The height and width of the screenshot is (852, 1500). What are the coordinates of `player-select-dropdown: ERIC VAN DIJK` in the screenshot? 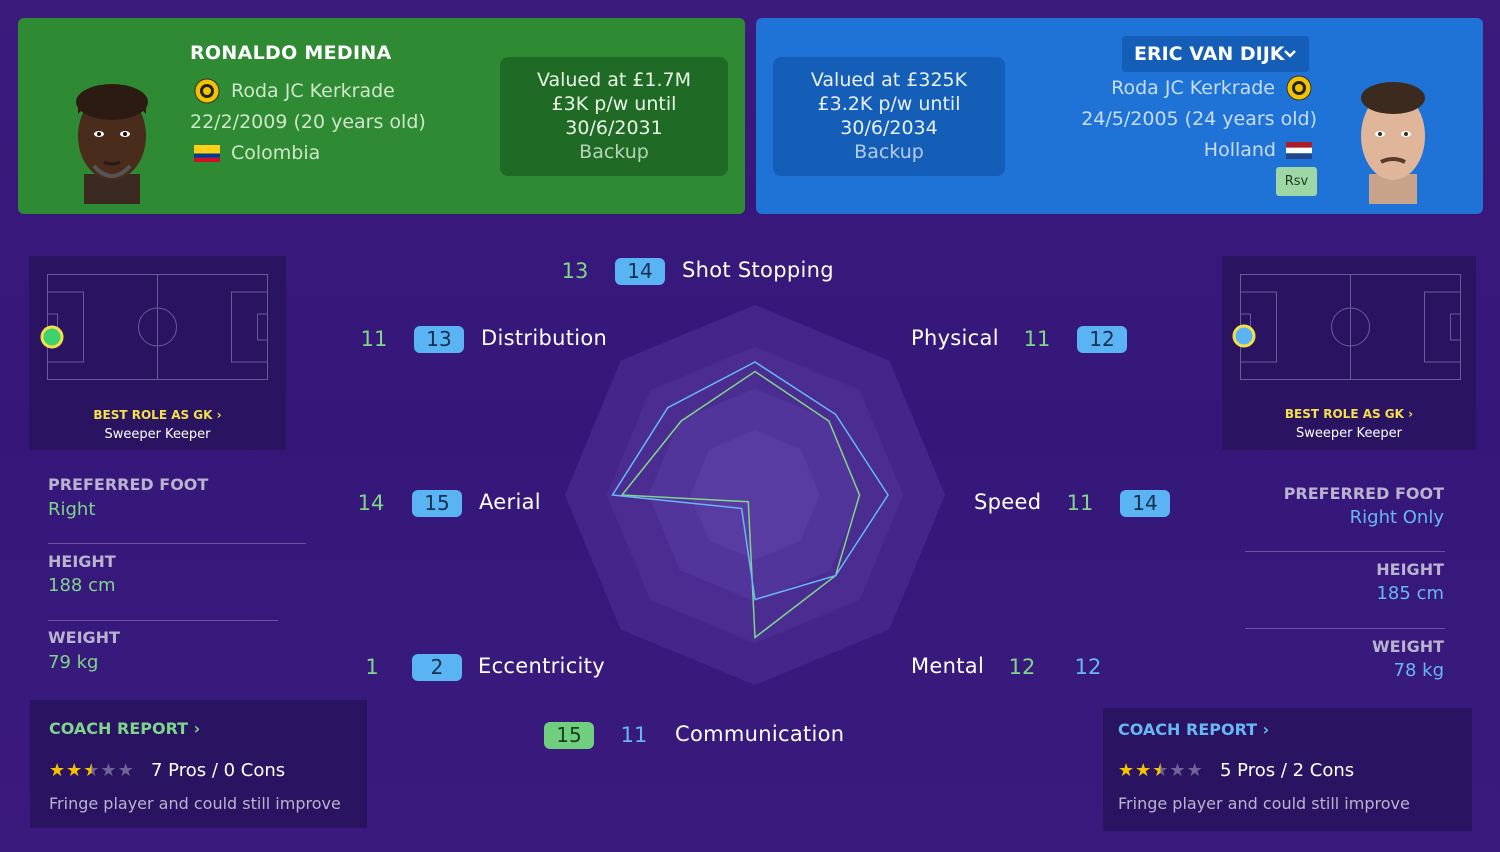 It's located at (1215, 54).